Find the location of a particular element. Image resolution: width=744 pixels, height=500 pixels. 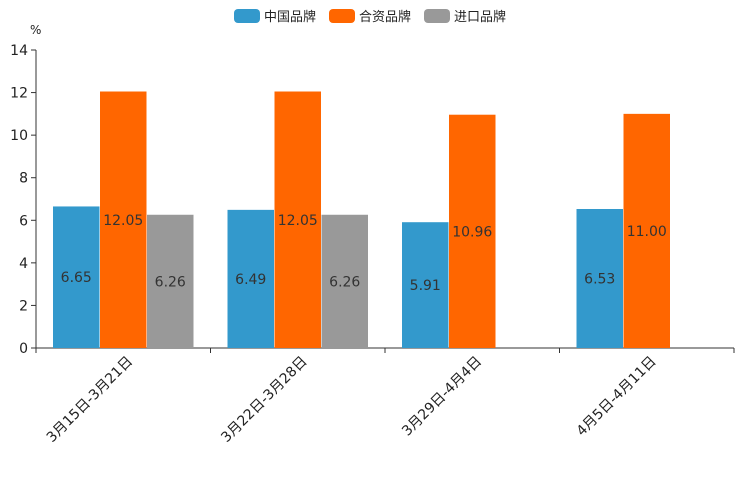

x-category-label: 3月29日-4月4日 is located at coordinates (442, 397).